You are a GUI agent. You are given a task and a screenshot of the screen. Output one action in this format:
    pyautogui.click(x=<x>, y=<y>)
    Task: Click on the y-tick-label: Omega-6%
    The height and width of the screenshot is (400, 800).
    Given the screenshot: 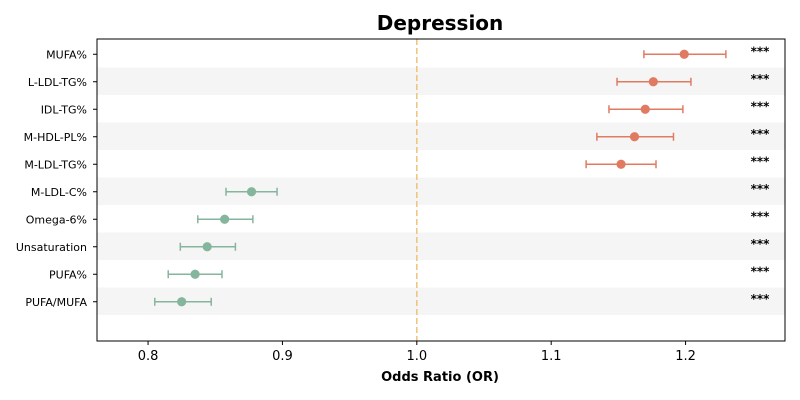 What is the action you would take?
    pyautogui.click(x=56, y=219)
    